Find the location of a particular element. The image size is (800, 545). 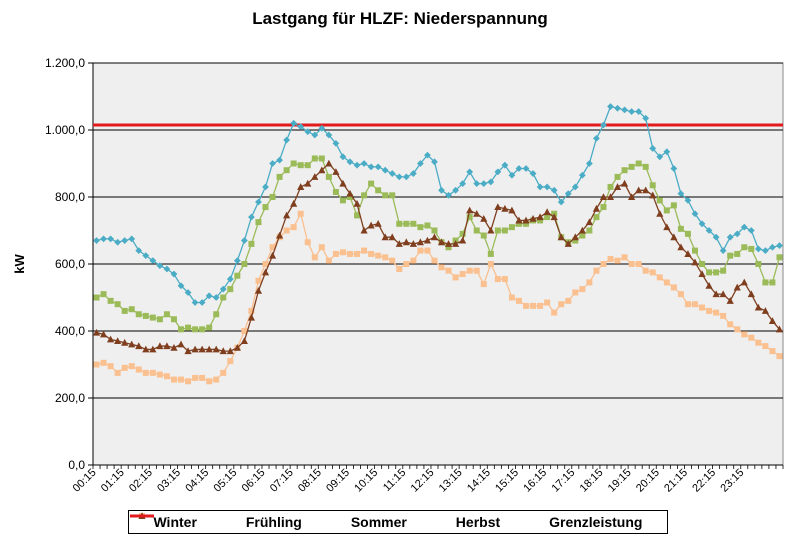

legend-item-winter: Winter is located at coordinates (163, 521).